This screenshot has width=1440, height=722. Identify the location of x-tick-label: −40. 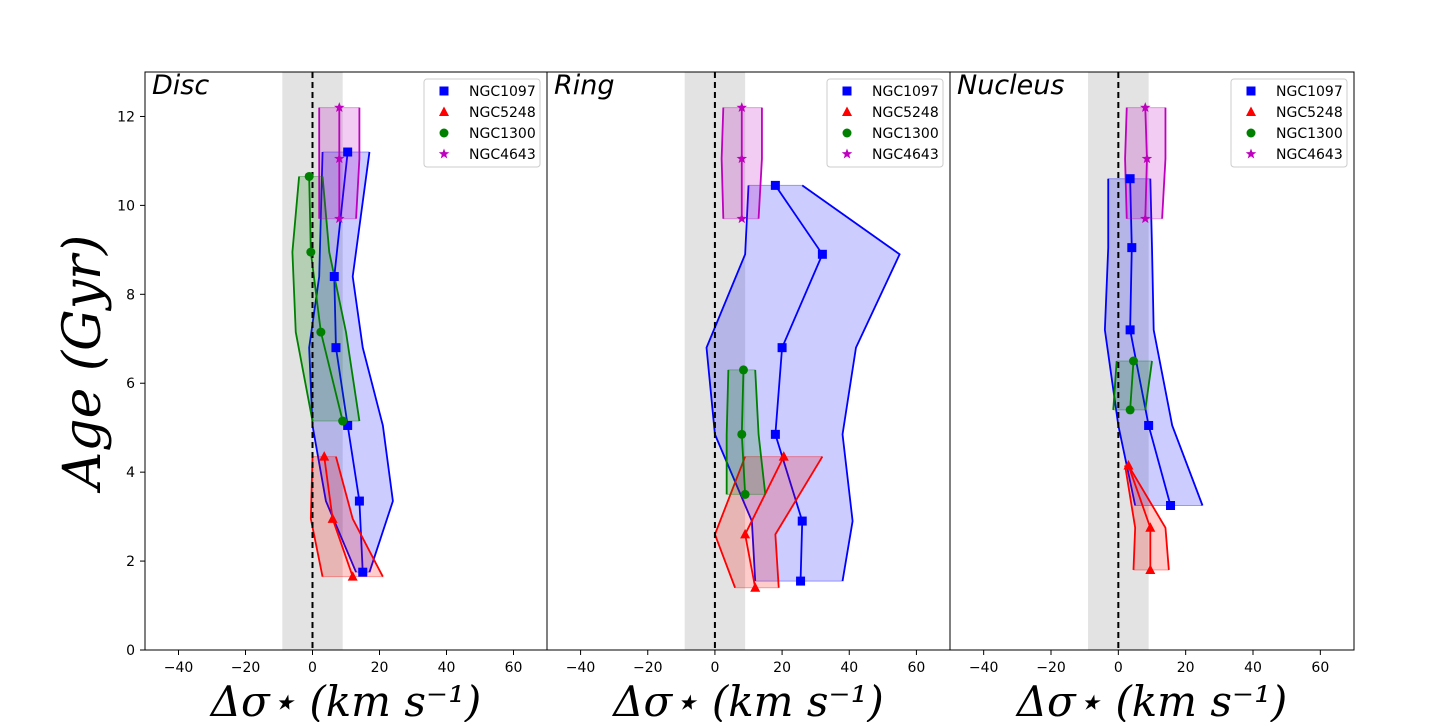
(179, 668).